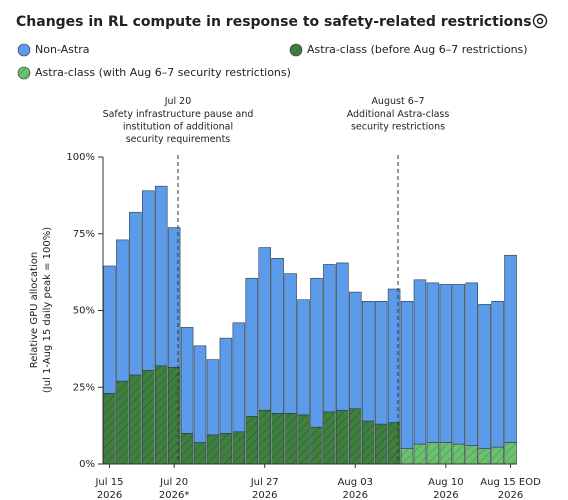 This screenshot has width=568, height=500. I want to click on annotation-title: Jul 20, so click(178, 101).